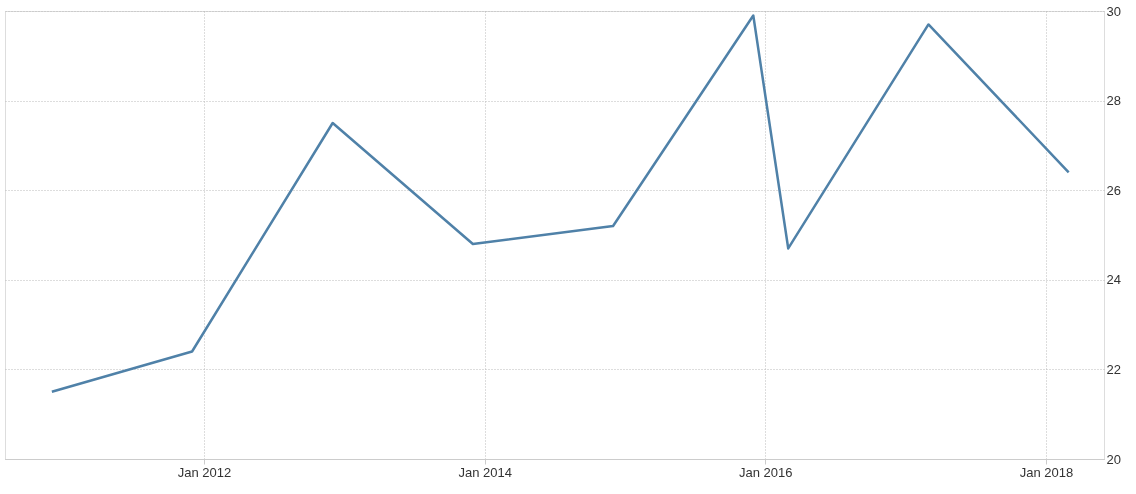 Image resolution: width=1136 pixels, height=494 pixels. What do you see at coordinates (1113, 280) in the screenshot?
I see `y-tick-label: 24` at bounding box center [1113, 280].